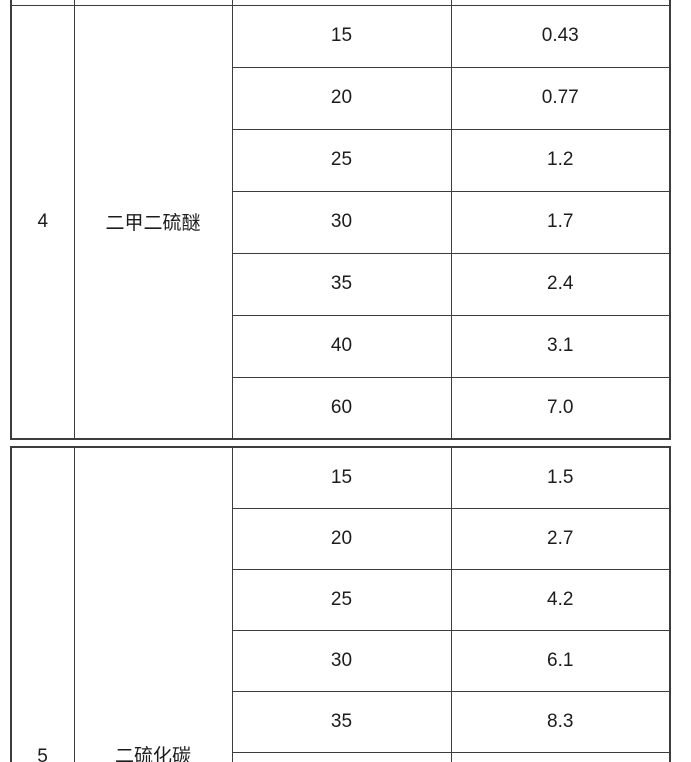 Image resolution: width=691 pixels, height=762 pixels. What do you see at coordinates (560, 477) in the screenshot?
I see `value-cell: 1.5` at bounding box center [560, 477].